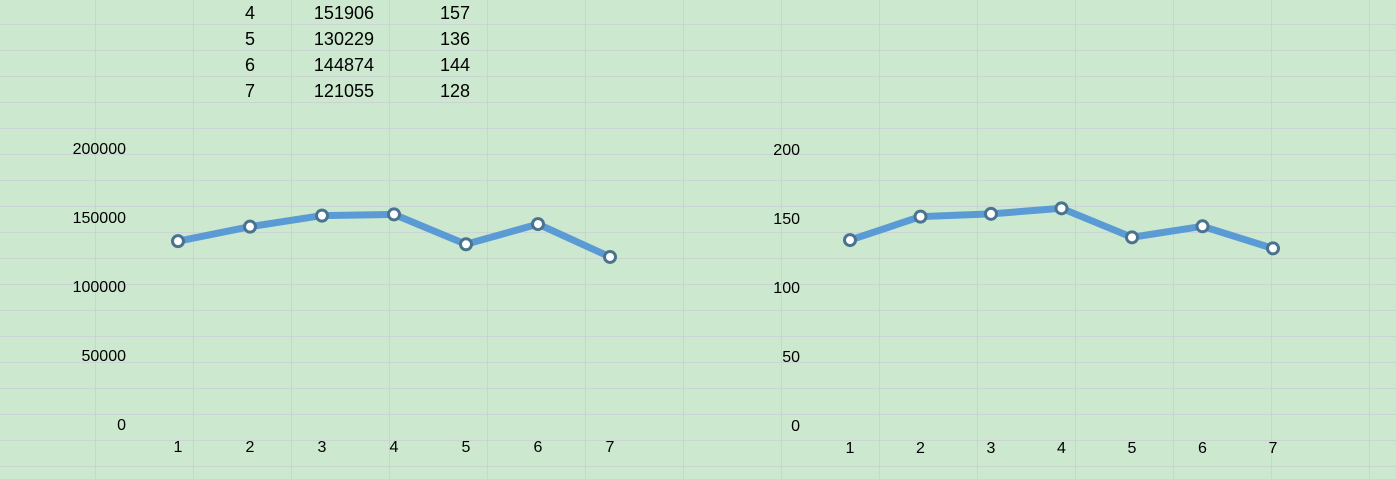  Describe the element at coordinates (343, 65) in the screenshot. I see `table-cell-value-a: 144874` at that location.